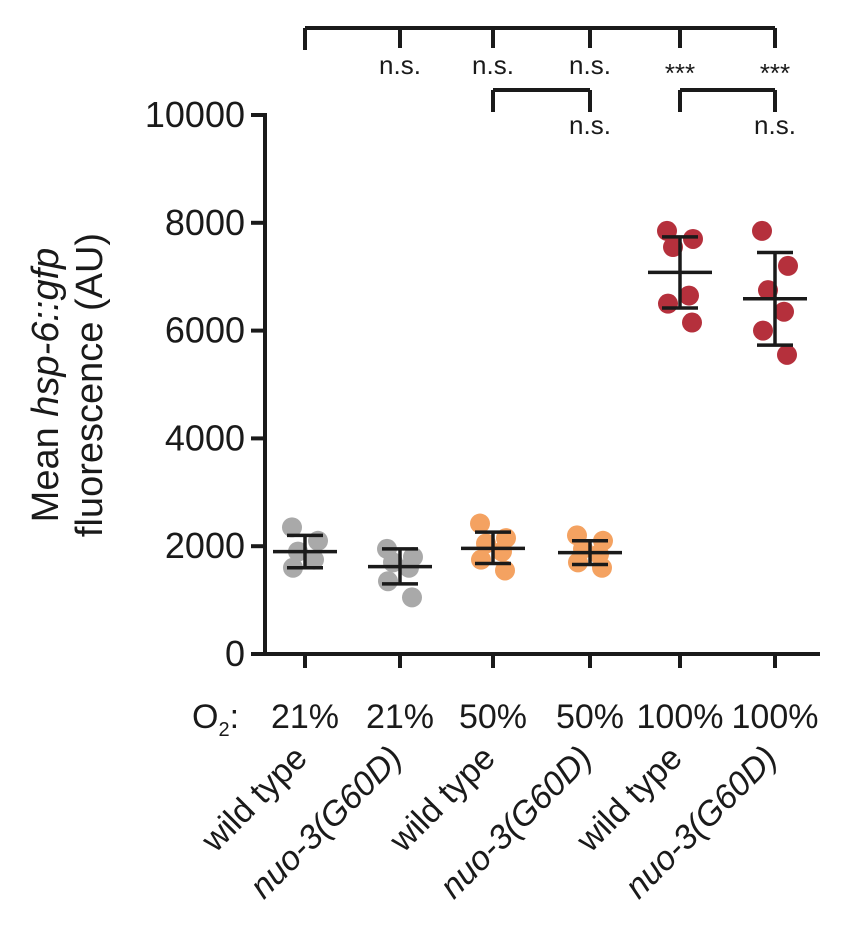 The image size is (846, 948). I want to click on y-tick-label: 6000, so click(205, 330).